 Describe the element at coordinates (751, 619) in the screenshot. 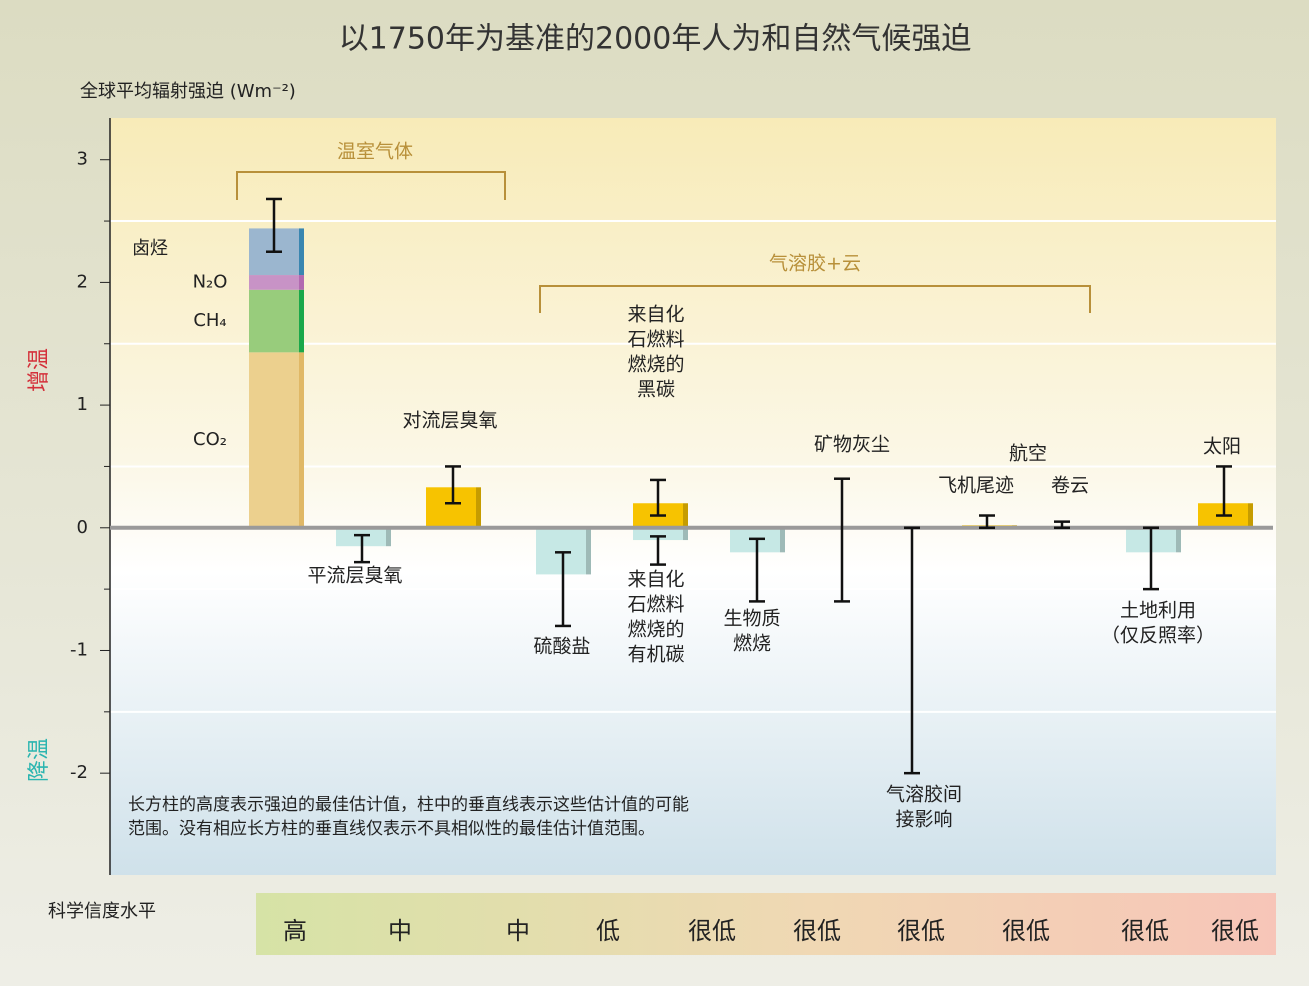

I see `category-label: 生物质` at that location.